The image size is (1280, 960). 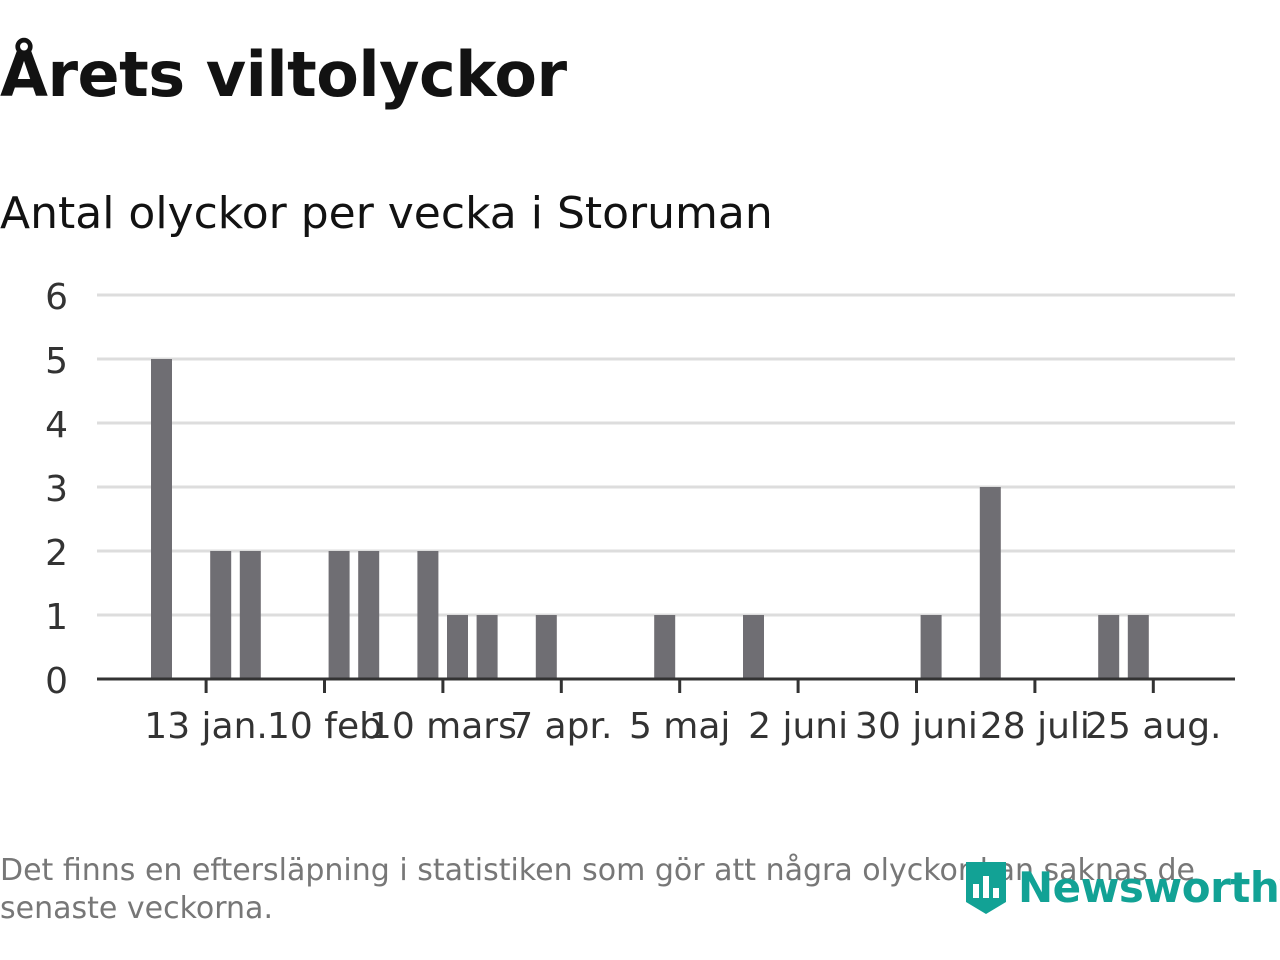 What do you see at coordinates (798, 726) in the screenshot?
I see `x-tick-label: 2 juni` at bounding box center [798, 726].